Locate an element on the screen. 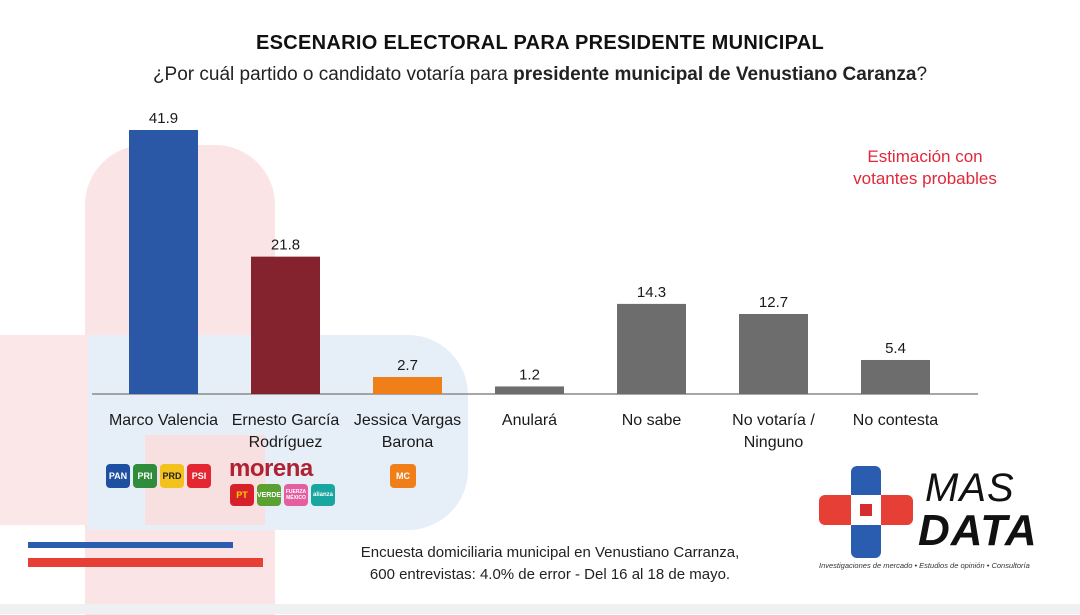 The width and height of the screenshot is (1080, 615). brand-mas: MAS is located at coordinates (970, 488).